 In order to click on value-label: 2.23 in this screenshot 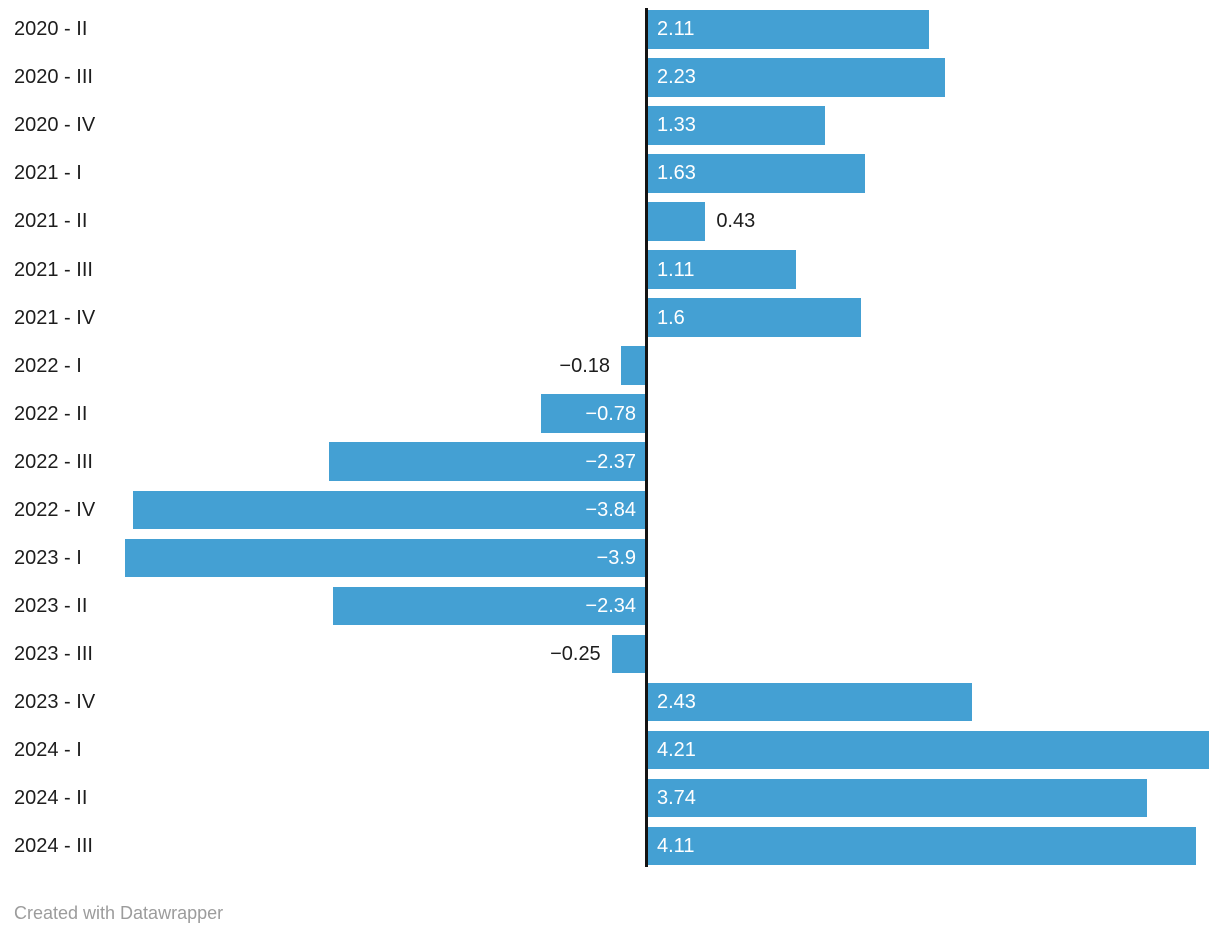, I will do `click(676, 77)`.